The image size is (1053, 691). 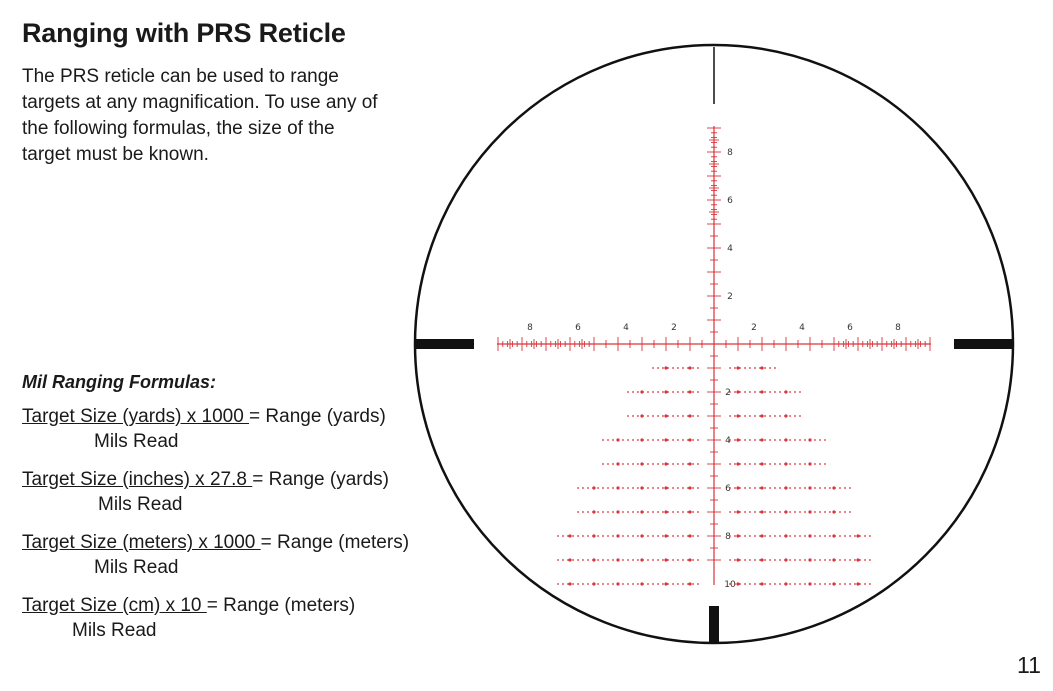 What do you see at coordinates (114, 605) in the screenshot?
I see `formula-numerator: Target Size (cm) x 10` at bounding box center [114, 605].